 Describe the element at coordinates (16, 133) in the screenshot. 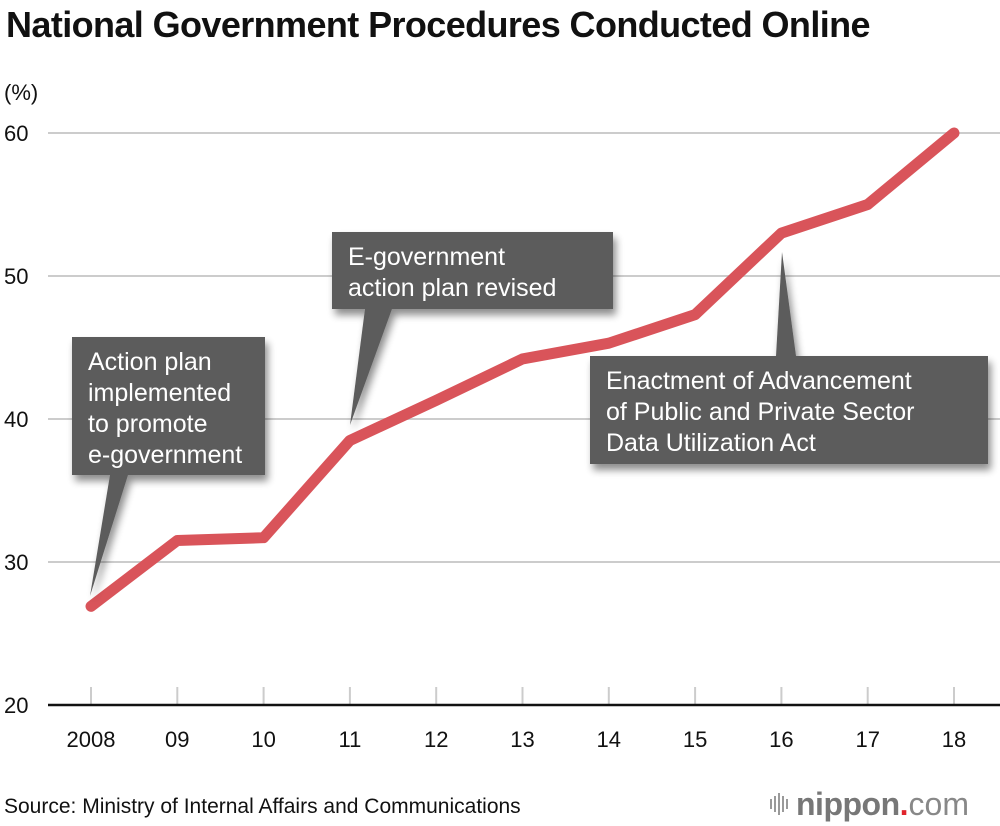

I see `y-tick-label: 60` at that location.